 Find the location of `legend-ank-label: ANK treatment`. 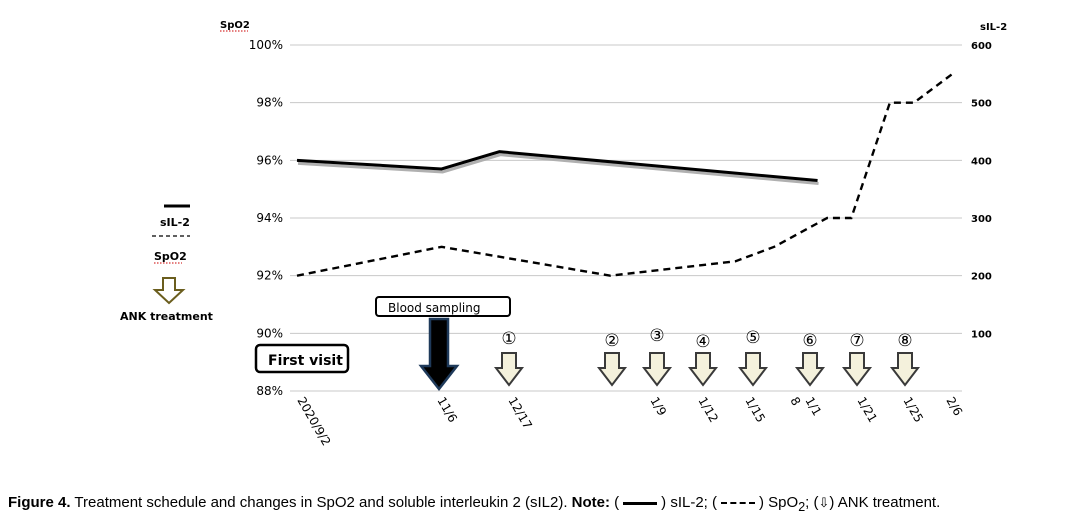

legend-ank-label: ANK treatment is located at coordinates (166, 316).